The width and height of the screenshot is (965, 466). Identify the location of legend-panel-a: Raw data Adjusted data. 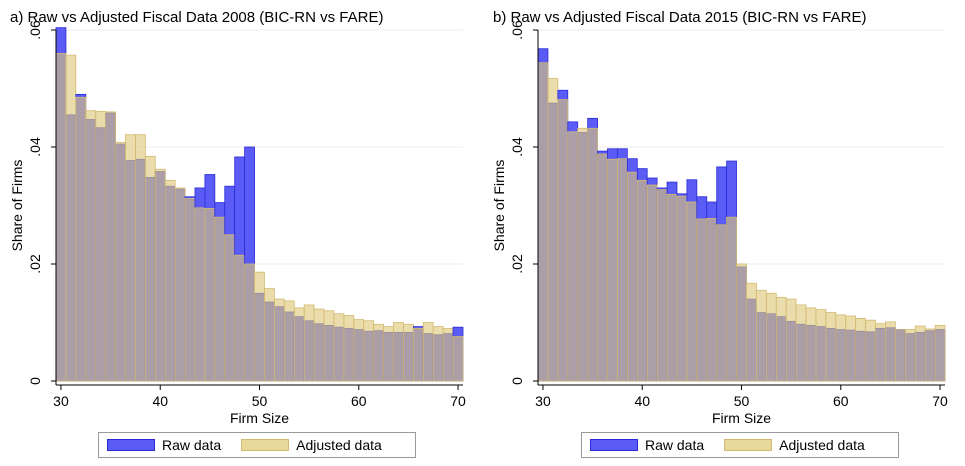
(257, 445).